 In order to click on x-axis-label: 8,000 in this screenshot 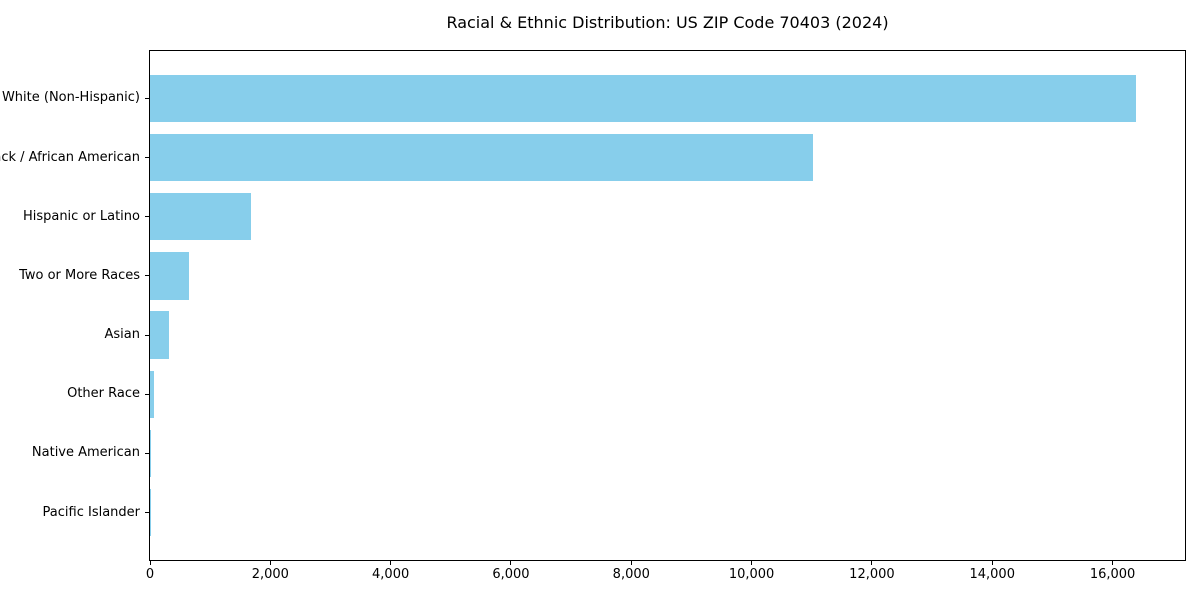, I will do `click(631, 574)`.